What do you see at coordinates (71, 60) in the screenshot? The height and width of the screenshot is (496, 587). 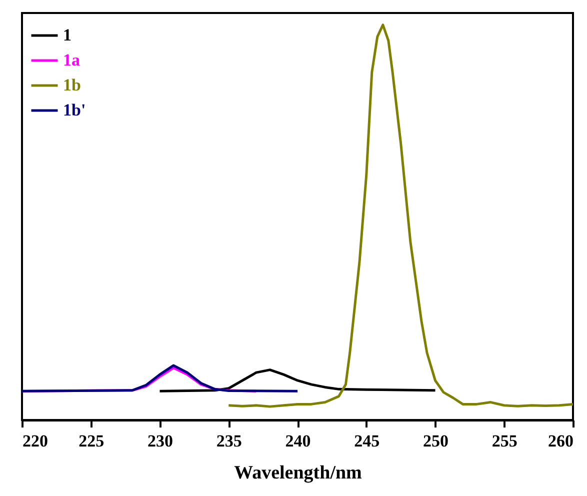 I see `legend-label: 1a` at bounding box center [71, 60].